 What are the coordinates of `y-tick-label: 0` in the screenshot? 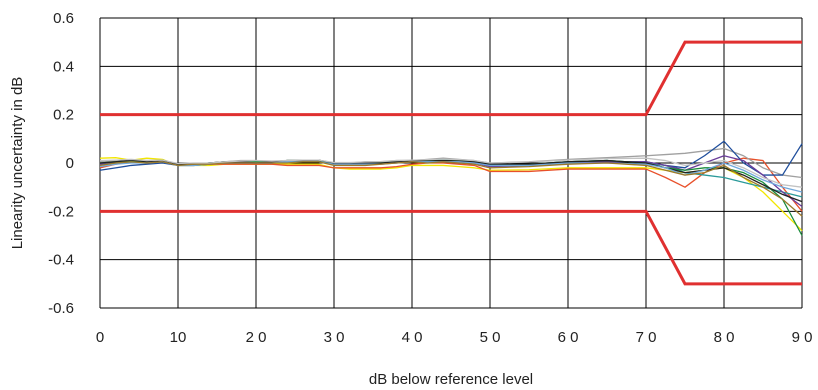 It's located at (70, 163).